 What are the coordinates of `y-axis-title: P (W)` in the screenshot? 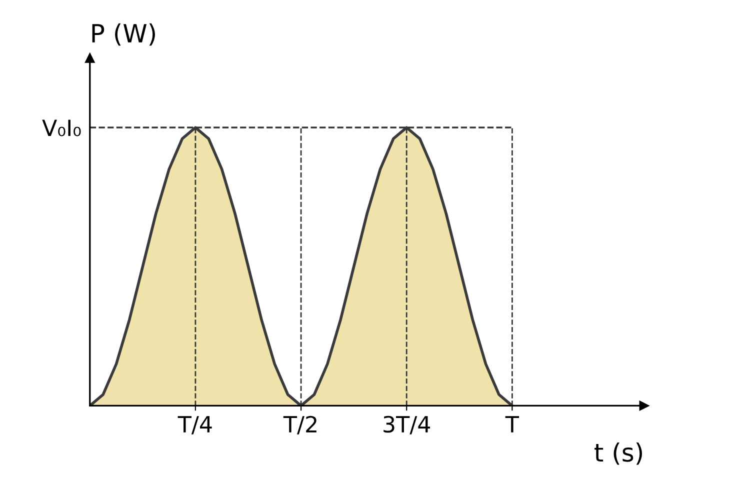 It's located at (123, 34).